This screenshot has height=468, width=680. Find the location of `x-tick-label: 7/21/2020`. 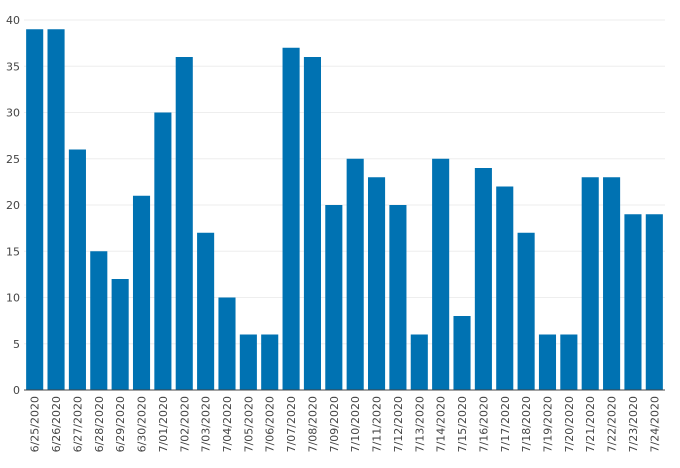

x-tick-label: 7/21/2020 is located at coordinates (590, 424).